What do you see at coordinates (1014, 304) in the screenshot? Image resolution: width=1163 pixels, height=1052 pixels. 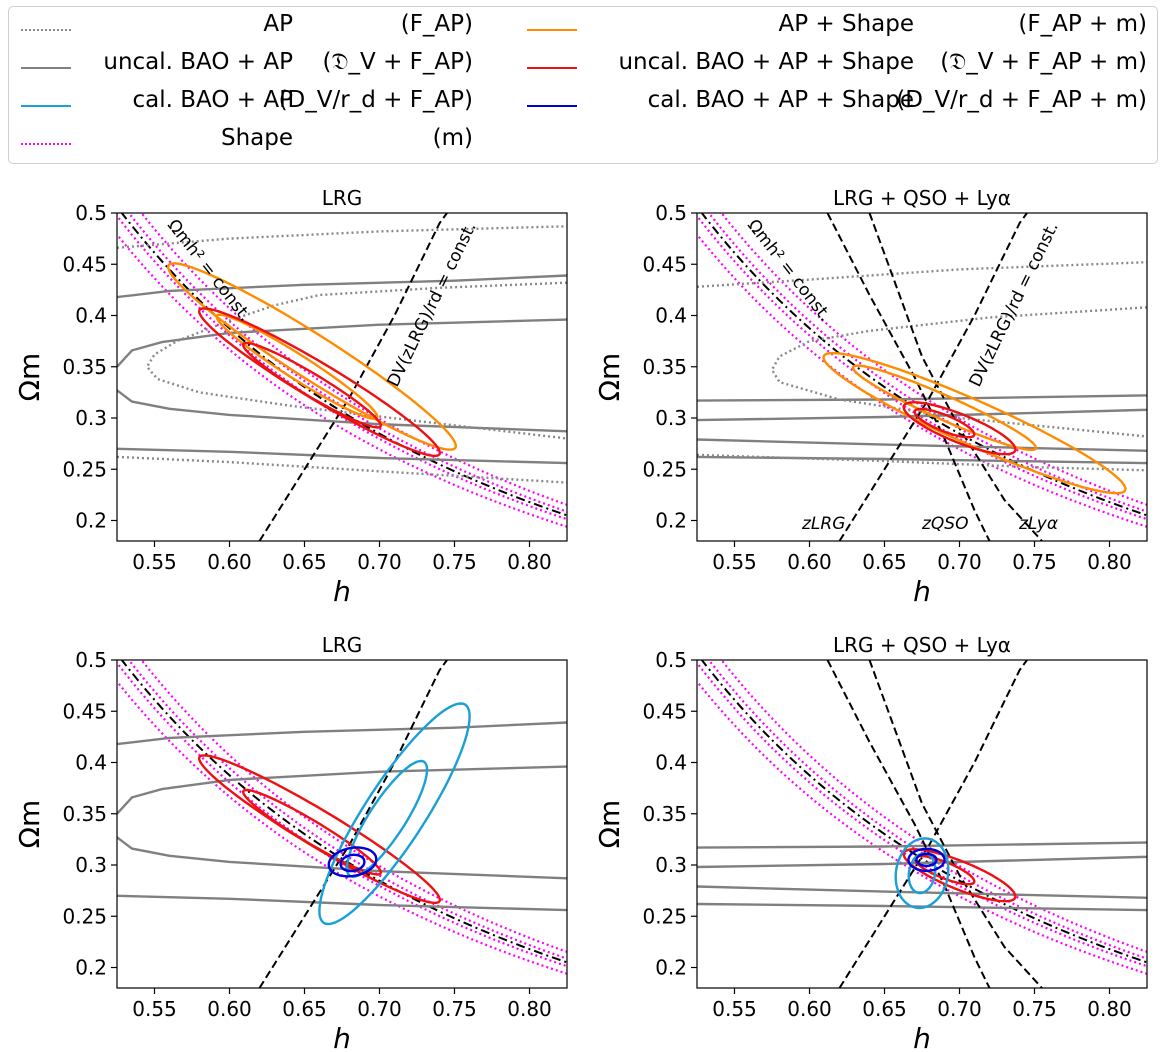 I see `dv-annotation: DV(zLRG)/rd = const.` at bounding box center [1014, 304].